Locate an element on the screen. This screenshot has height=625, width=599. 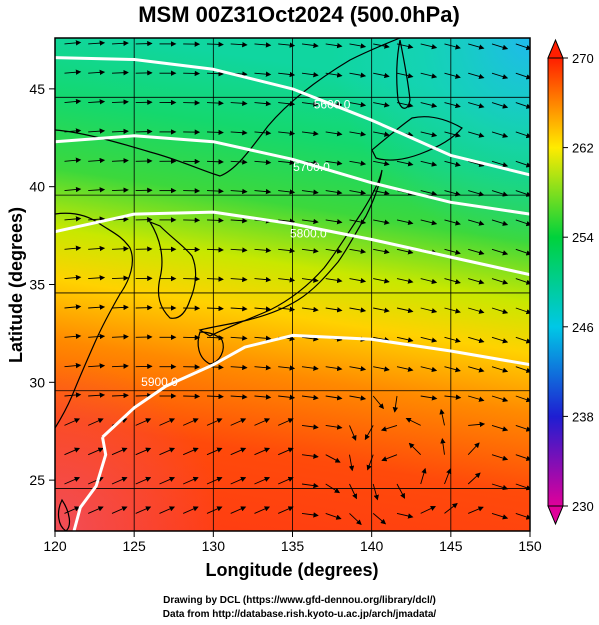
figure-title: MSM 00Z31Oct2024 (500.0hPa) is located at coordinates (299, 14).